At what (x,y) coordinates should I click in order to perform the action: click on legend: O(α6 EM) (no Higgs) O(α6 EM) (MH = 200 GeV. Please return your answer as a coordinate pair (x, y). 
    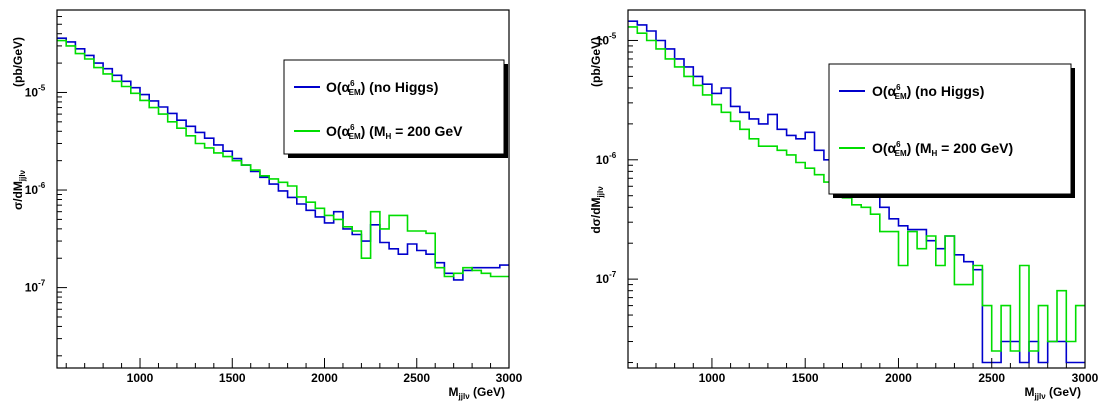
    Looking at the image, I should click on (395, 108).